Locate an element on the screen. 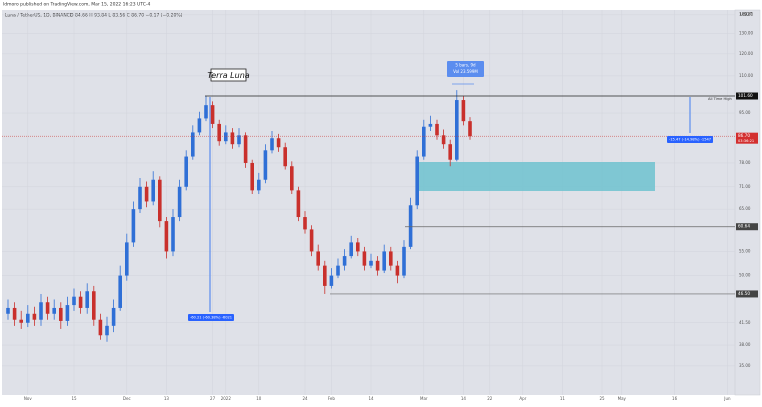 This screenshot has width=762, height=407. symbol: Luna / TetherUS, 1D, BINANCE is located at coordinates (39, 16).